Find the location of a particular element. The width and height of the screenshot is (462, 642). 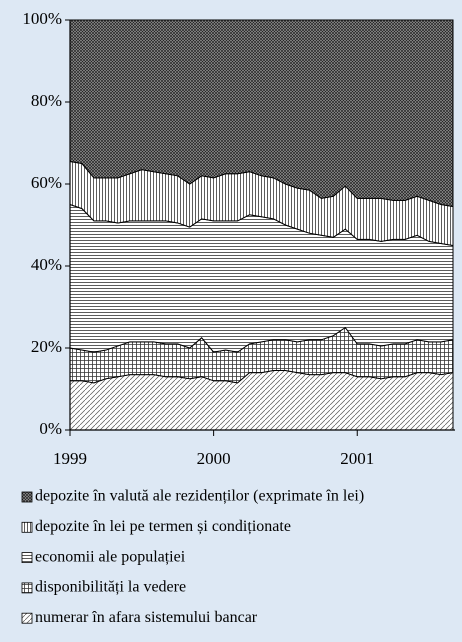

y-tick-label: 60% is located at coordinates (46, 182).